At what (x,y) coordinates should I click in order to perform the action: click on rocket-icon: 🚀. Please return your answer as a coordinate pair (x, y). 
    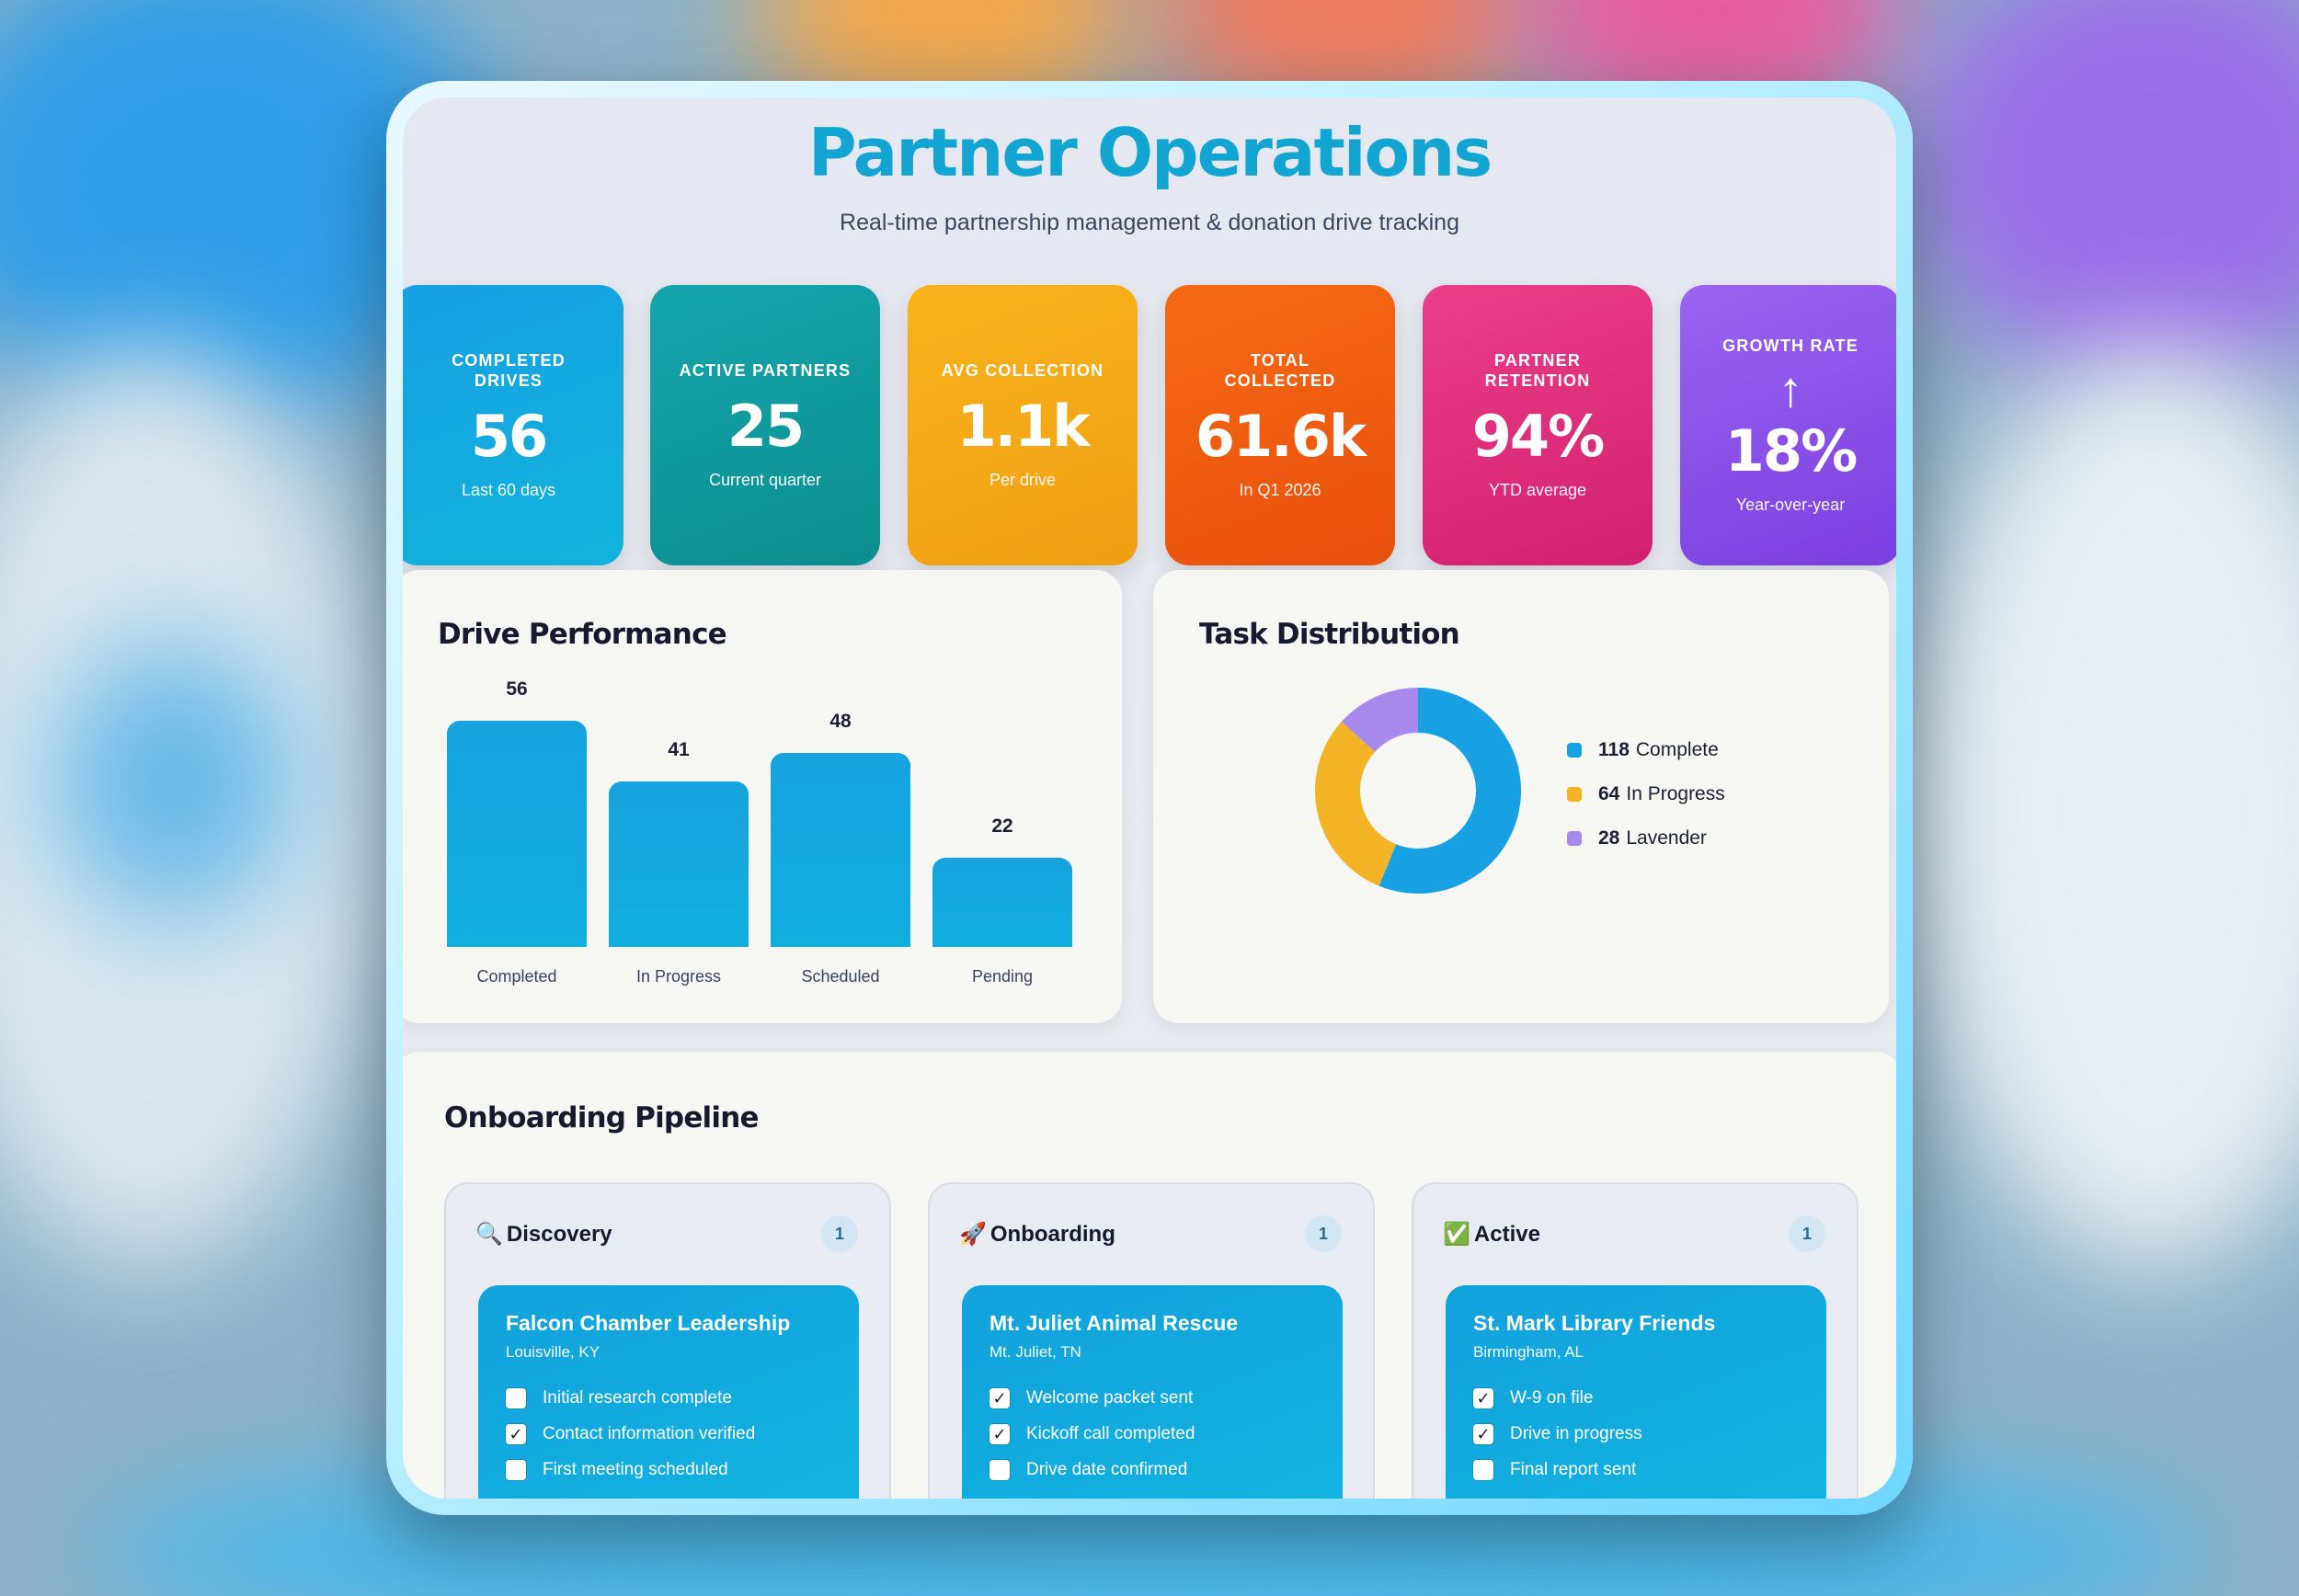
    Looking at the image, I should click on (973, 1234).